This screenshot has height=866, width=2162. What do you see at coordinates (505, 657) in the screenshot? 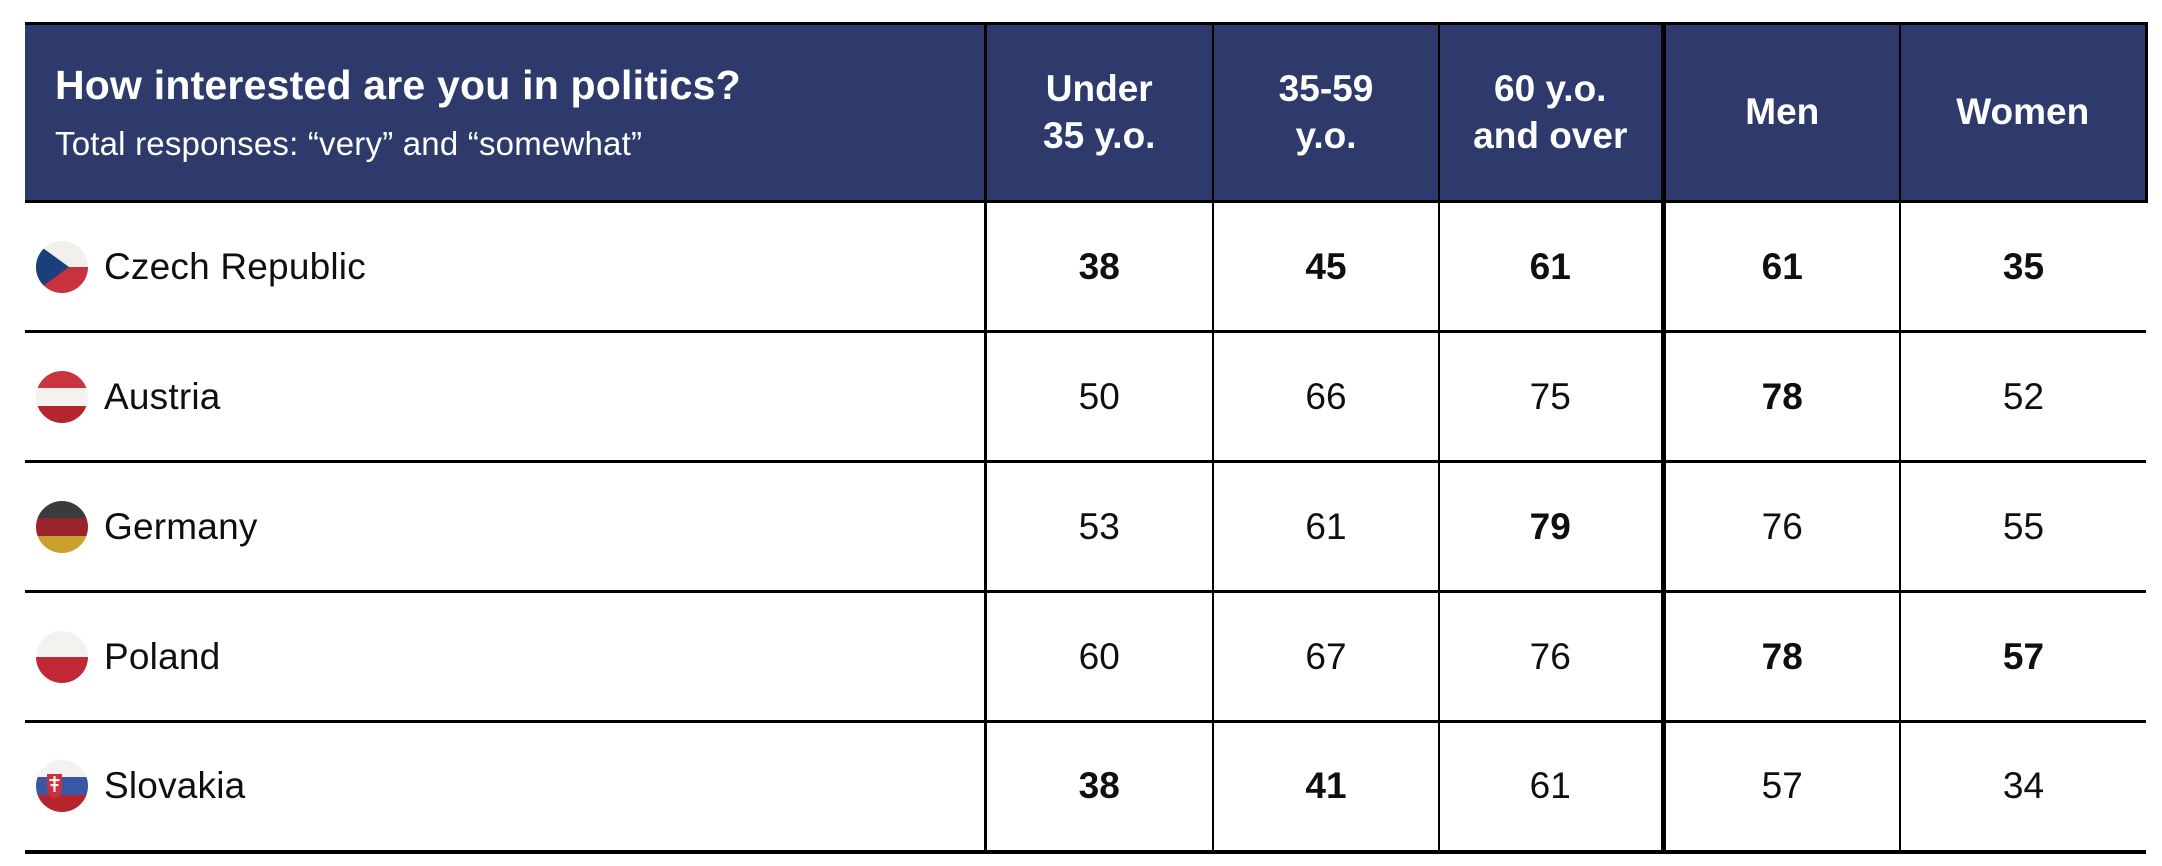
I see `country-cell: Poland` at bounding box center [505, 657].